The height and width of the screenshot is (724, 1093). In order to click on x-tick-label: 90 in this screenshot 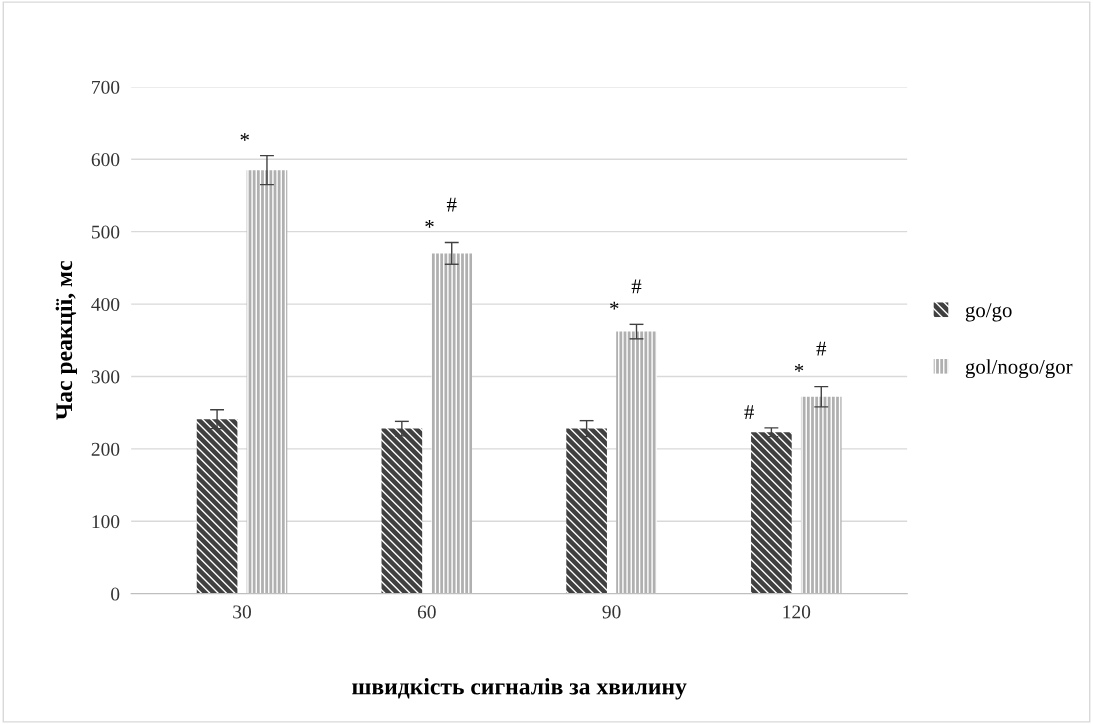, I will do `click(611, 612)`.